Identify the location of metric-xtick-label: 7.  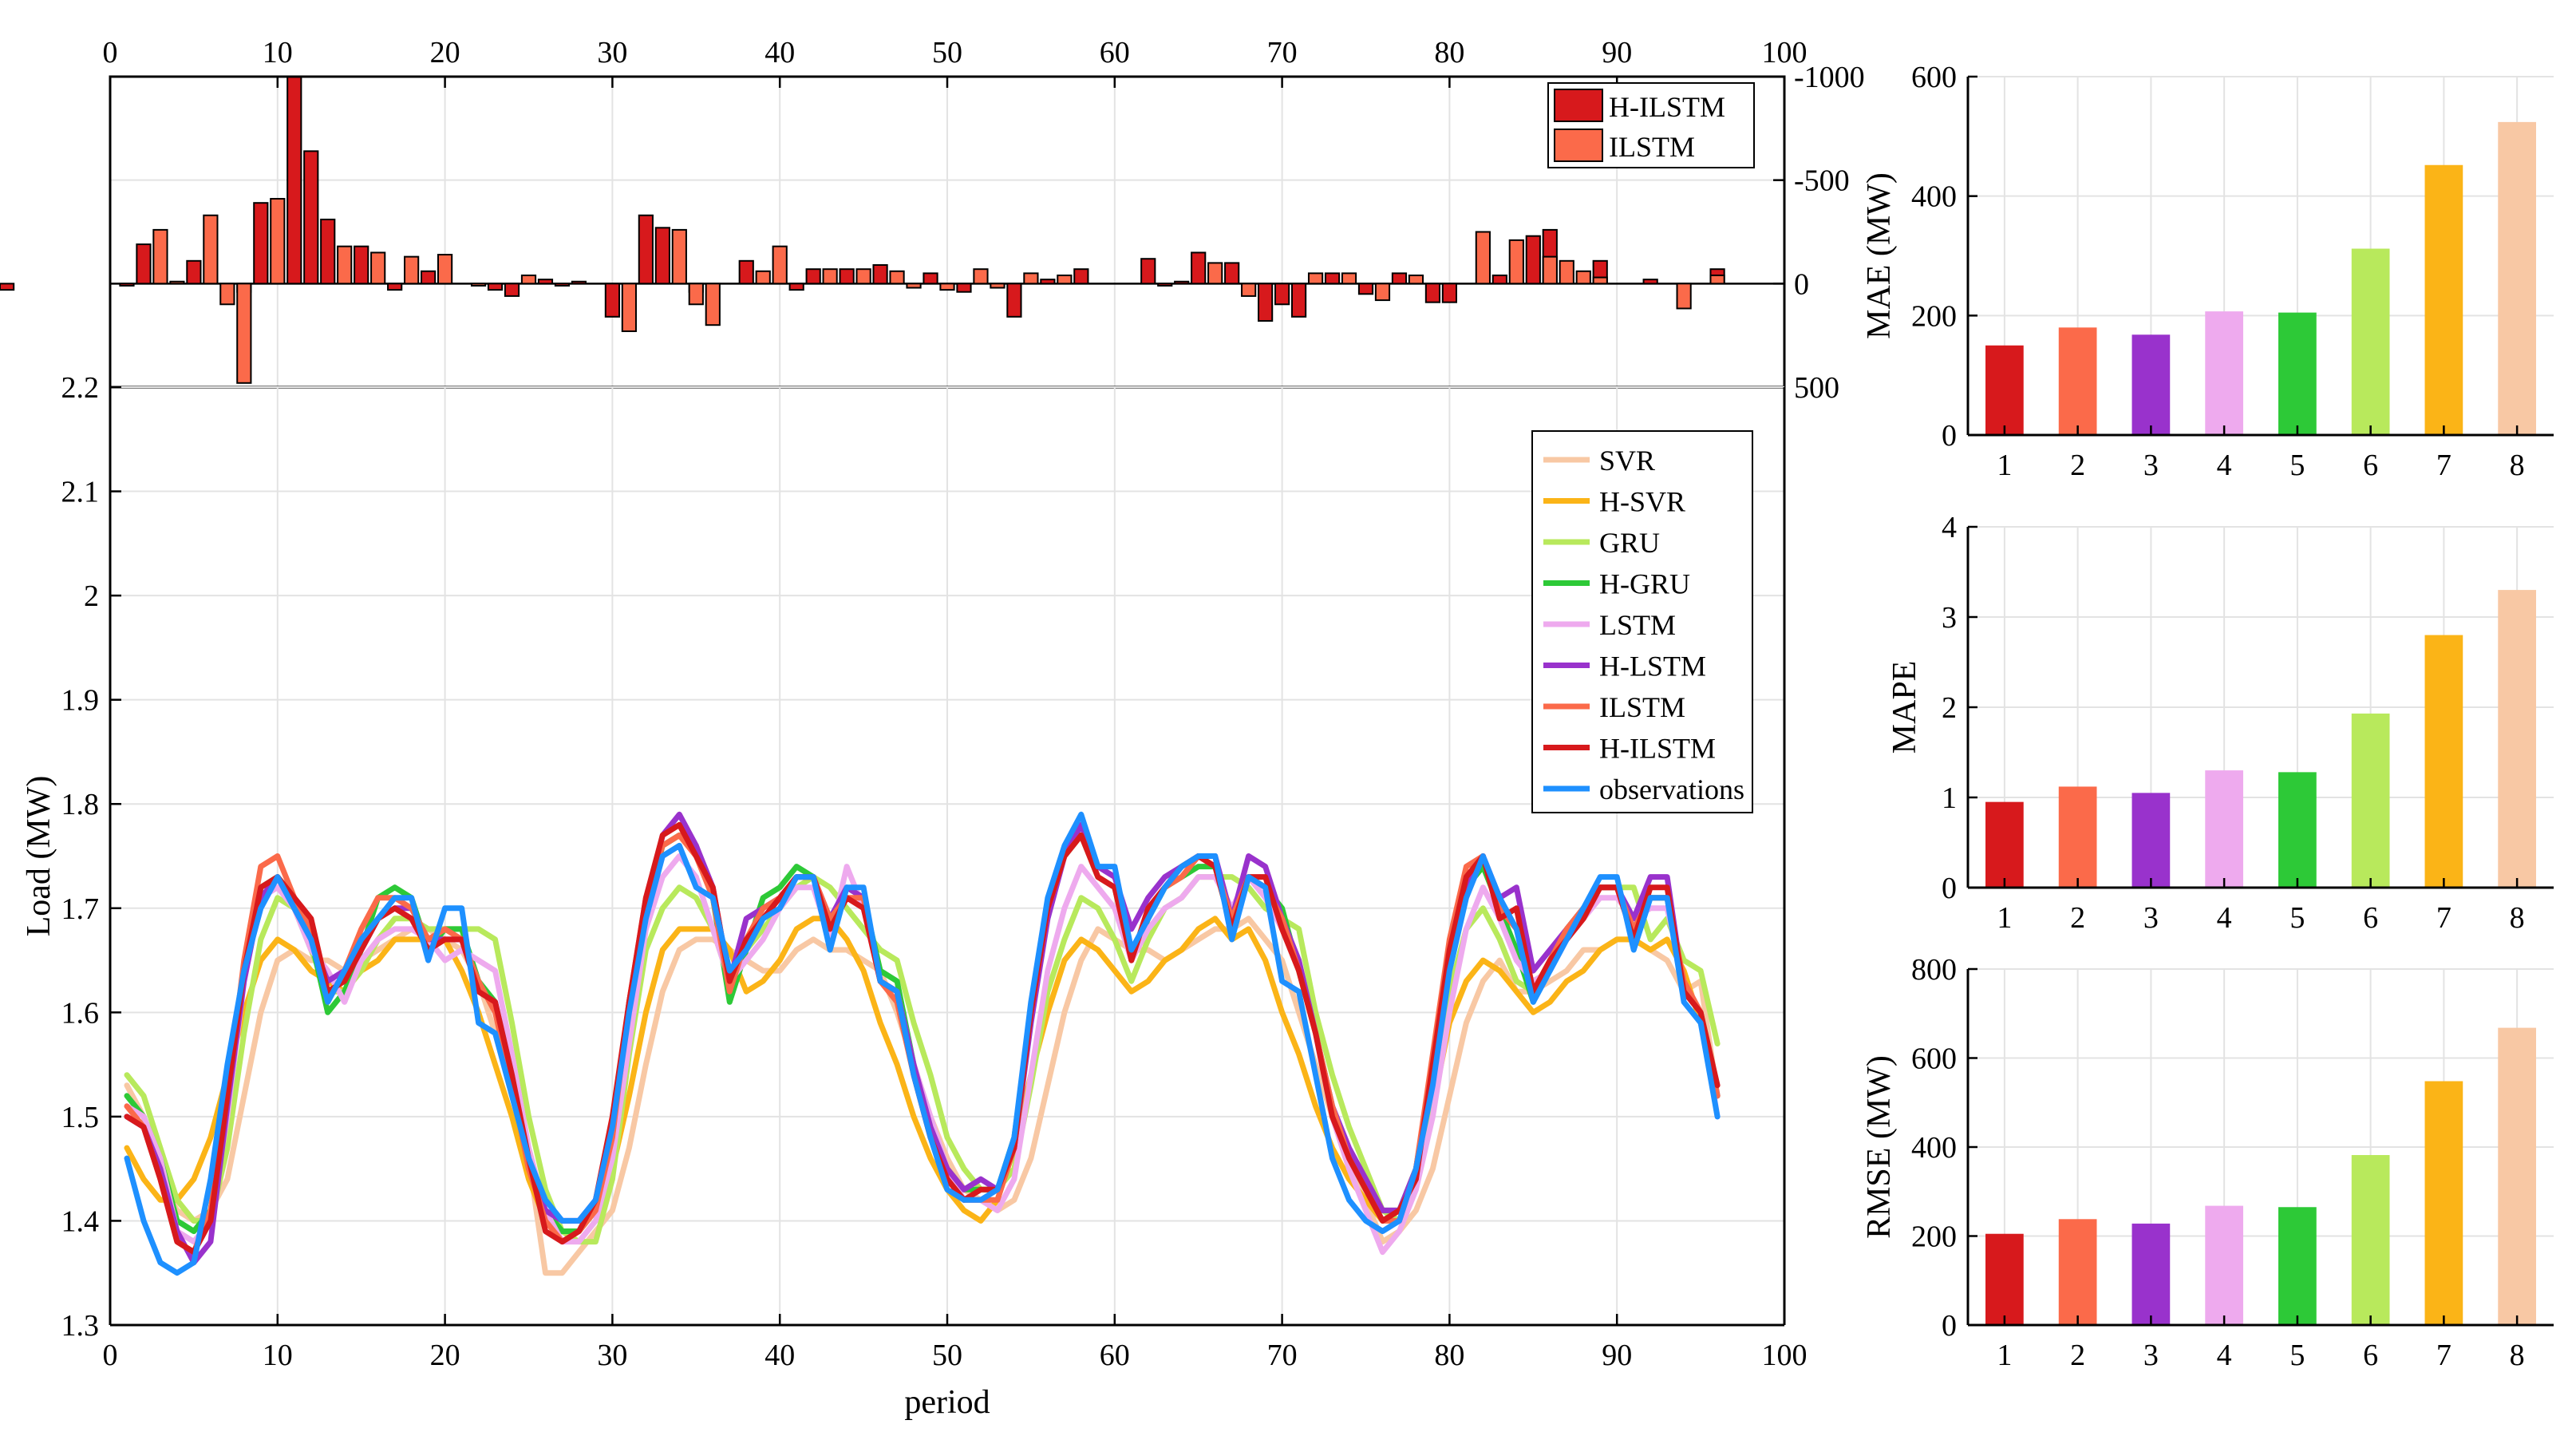
(2444, 465).